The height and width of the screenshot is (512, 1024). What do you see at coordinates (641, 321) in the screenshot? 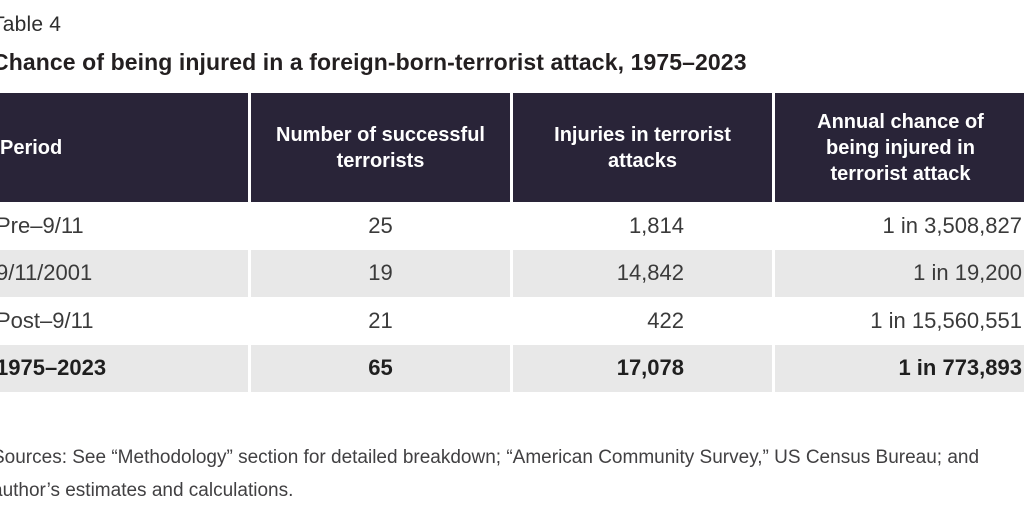
I see `injuries-cell: 422` at bounding box center [641, 321].